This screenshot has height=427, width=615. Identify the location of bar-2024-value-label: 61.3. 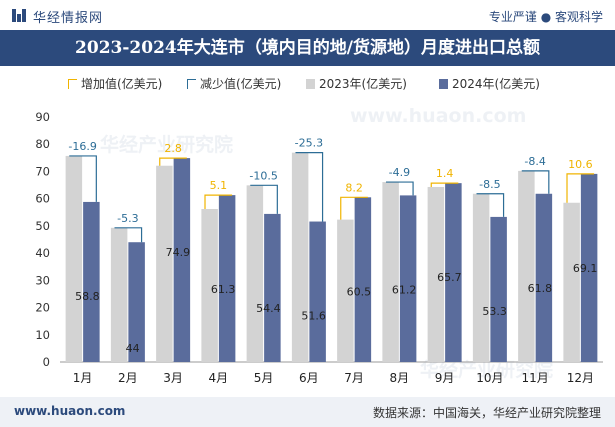
(223, 289).